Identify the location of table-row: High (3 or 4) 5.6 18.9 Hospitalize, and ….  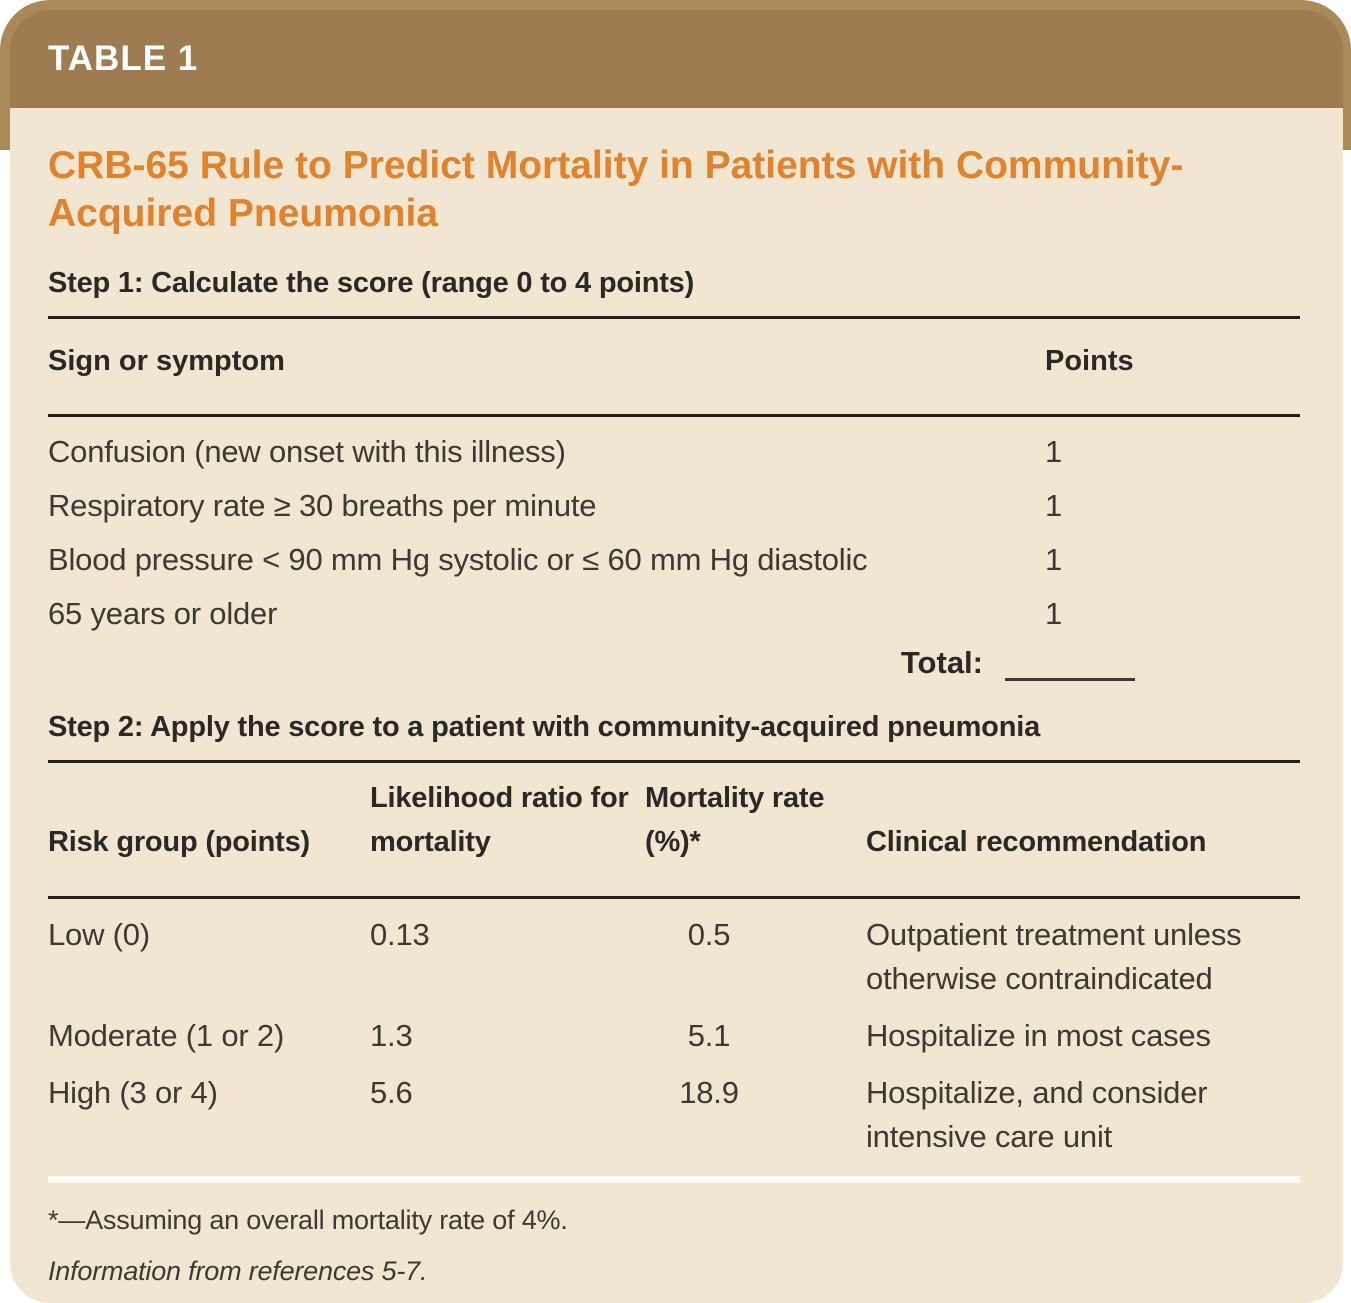
(674, 1114).